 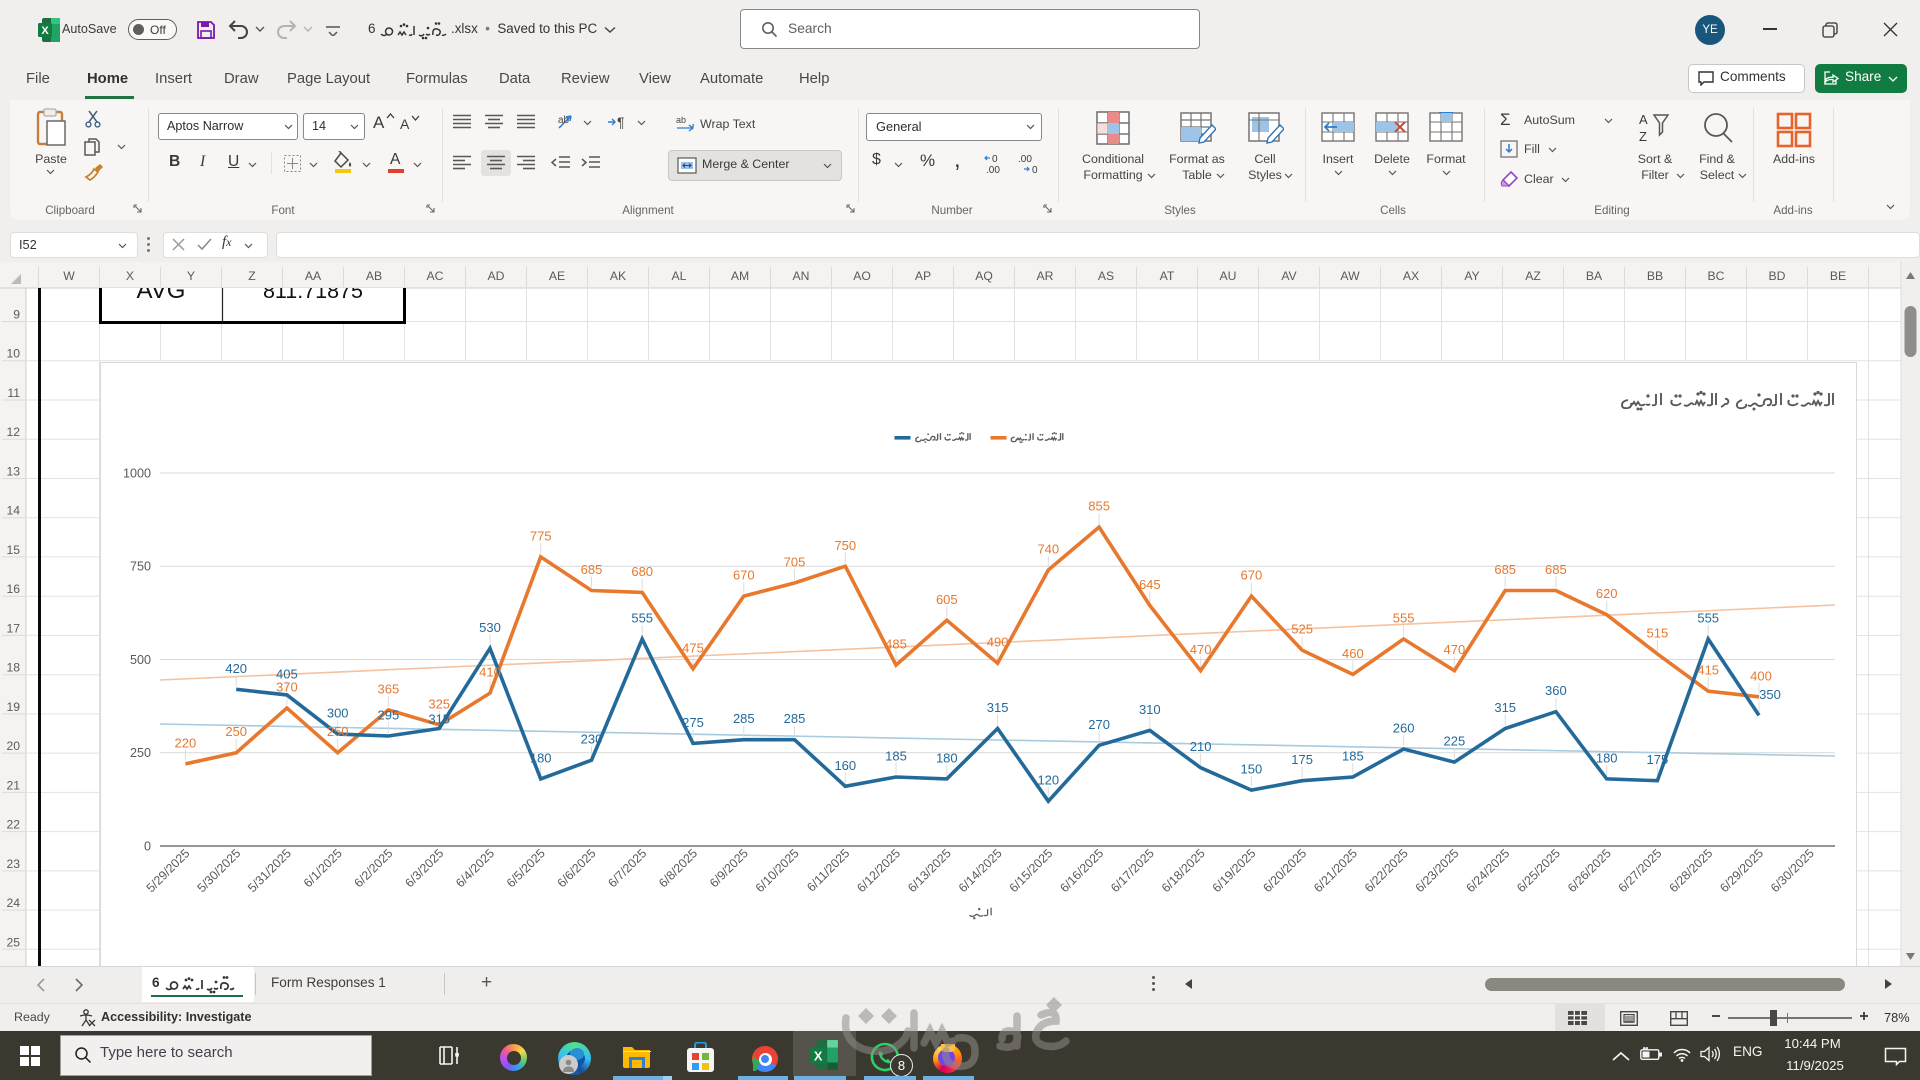 What do you see at coordinates (923, 276) in the screenshot?
I see `svg-text: AP` at bounding box center [923, 276].